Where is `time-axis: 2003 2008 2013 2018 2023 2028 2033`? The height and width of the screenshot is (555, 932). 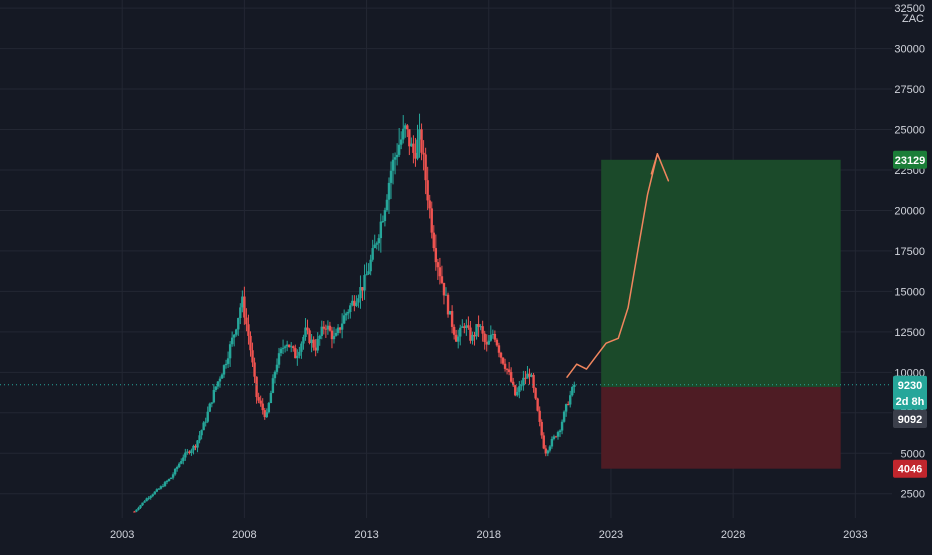
time-axis: 2003 2008 2013 2018 2023 2028 2033 is located at coordinates (489, 535).